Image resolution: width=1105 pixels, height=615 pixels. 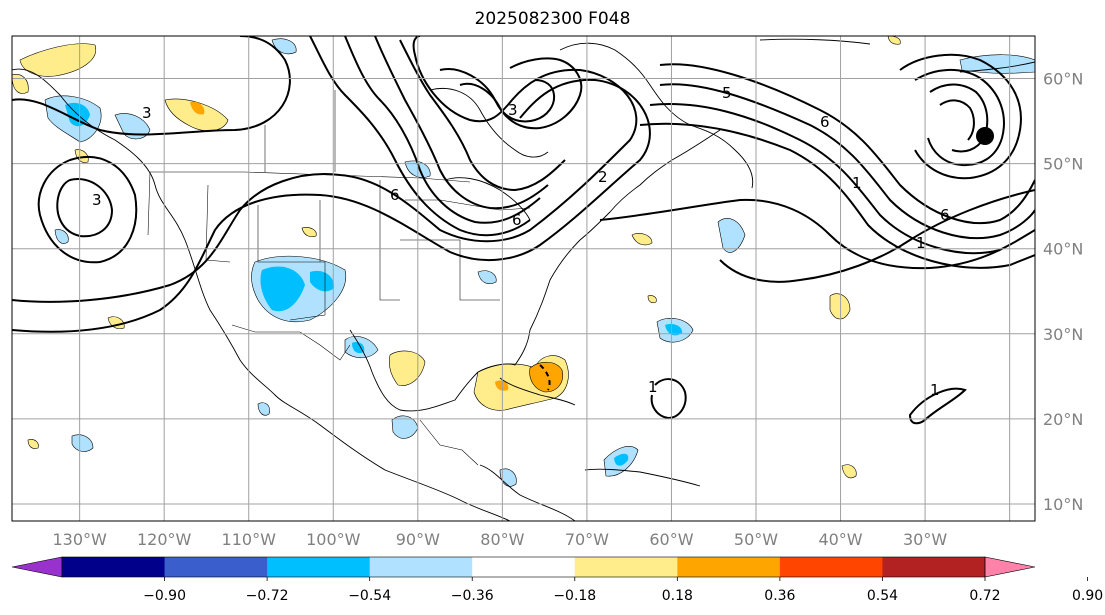 I want to click on longitude-label: 30°W, so click(x=925, y=539).